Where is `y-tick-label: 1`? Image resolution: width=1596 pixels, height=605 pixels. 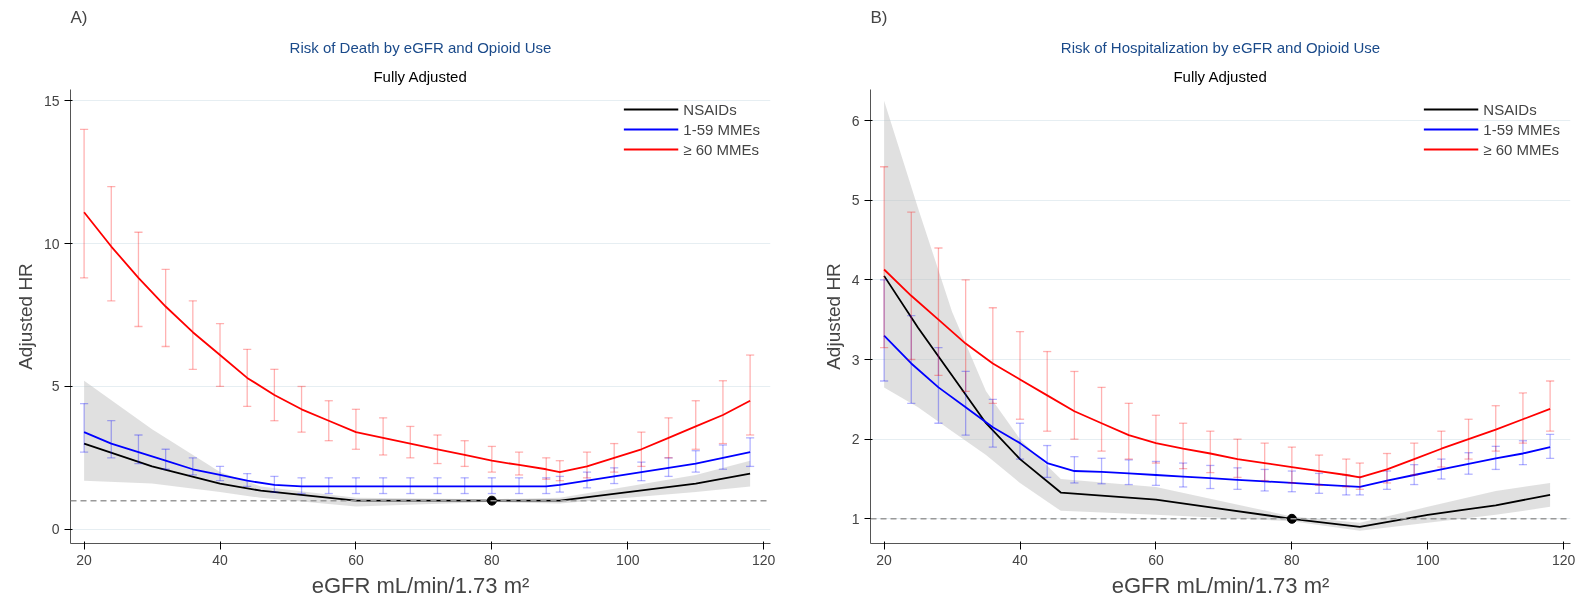
y-tick-label: 1 is located at coordinates (855, 518).